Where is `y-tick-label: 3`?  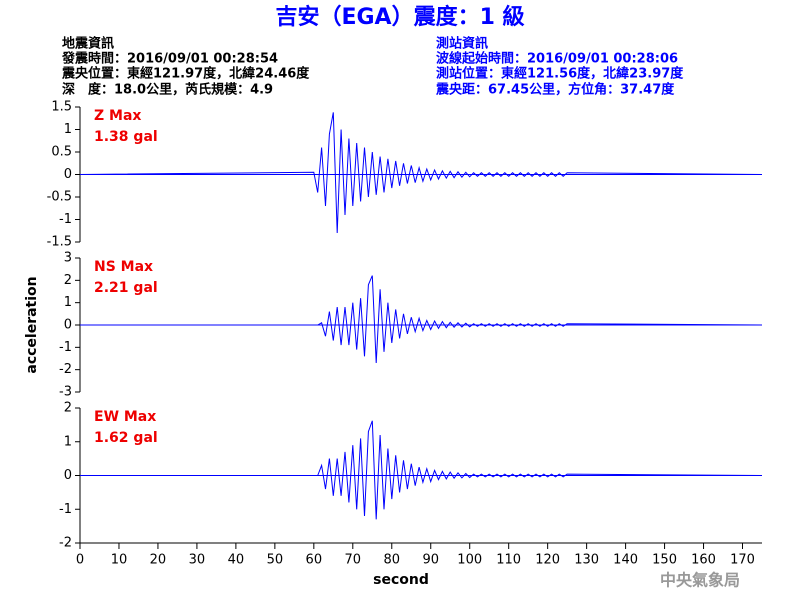
y-tick-label: 3 is located at coordinates (68, 258).